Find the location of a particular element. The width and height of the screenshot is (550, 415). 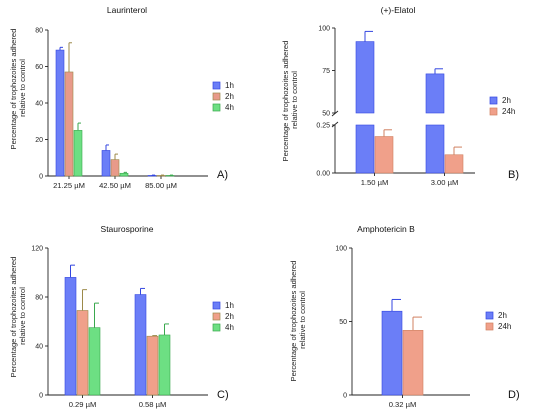

panel-a-legend-swatch-4h is located at coordinates (216, 107).